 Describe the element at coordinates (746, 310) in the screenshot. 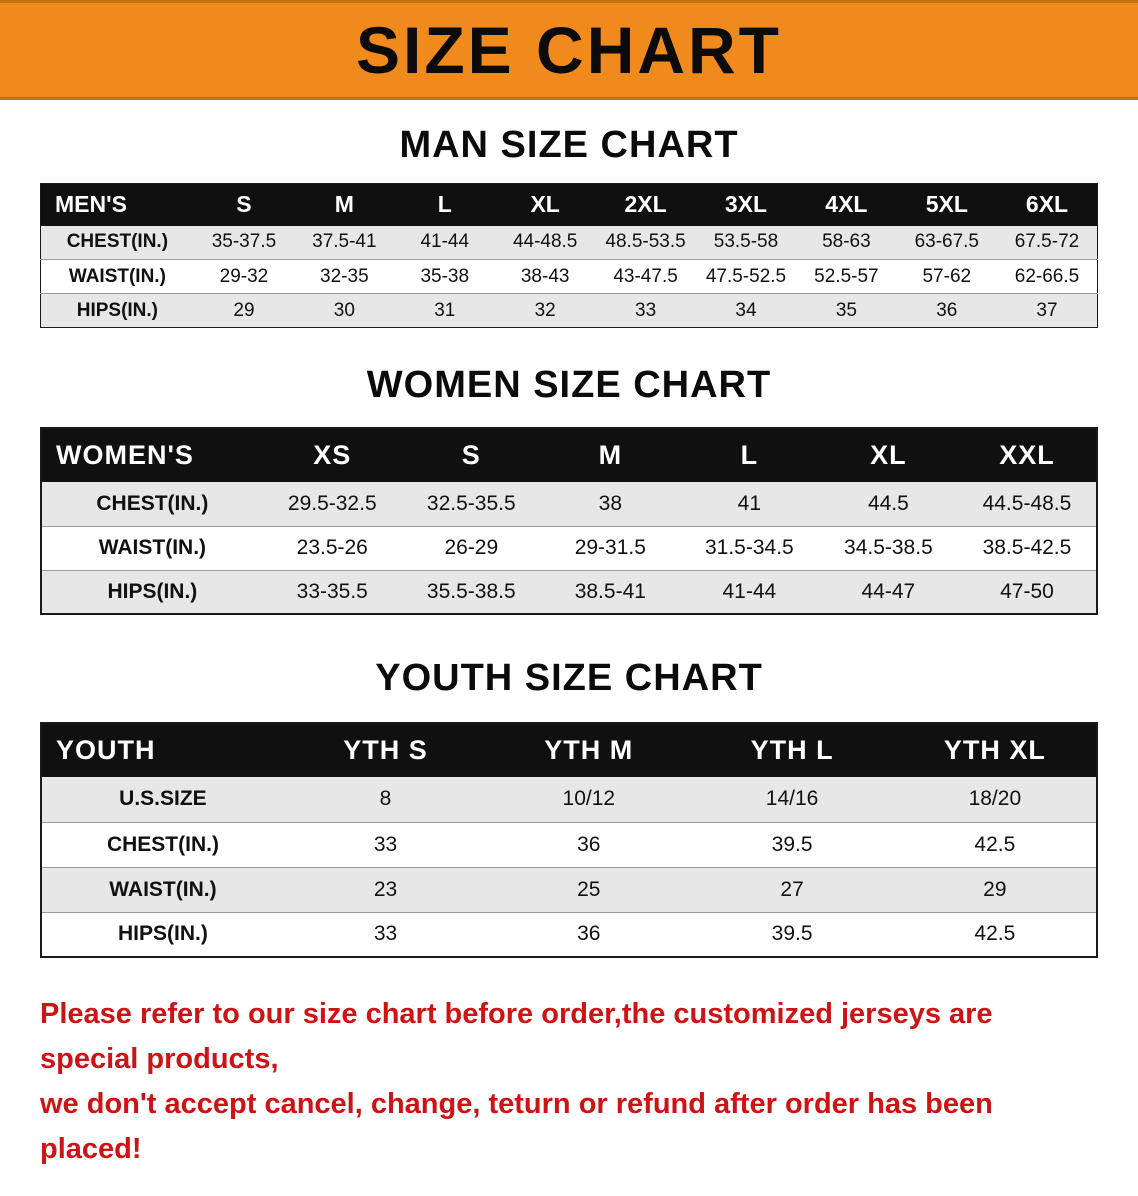

I see `cell-value: 34` at that location.